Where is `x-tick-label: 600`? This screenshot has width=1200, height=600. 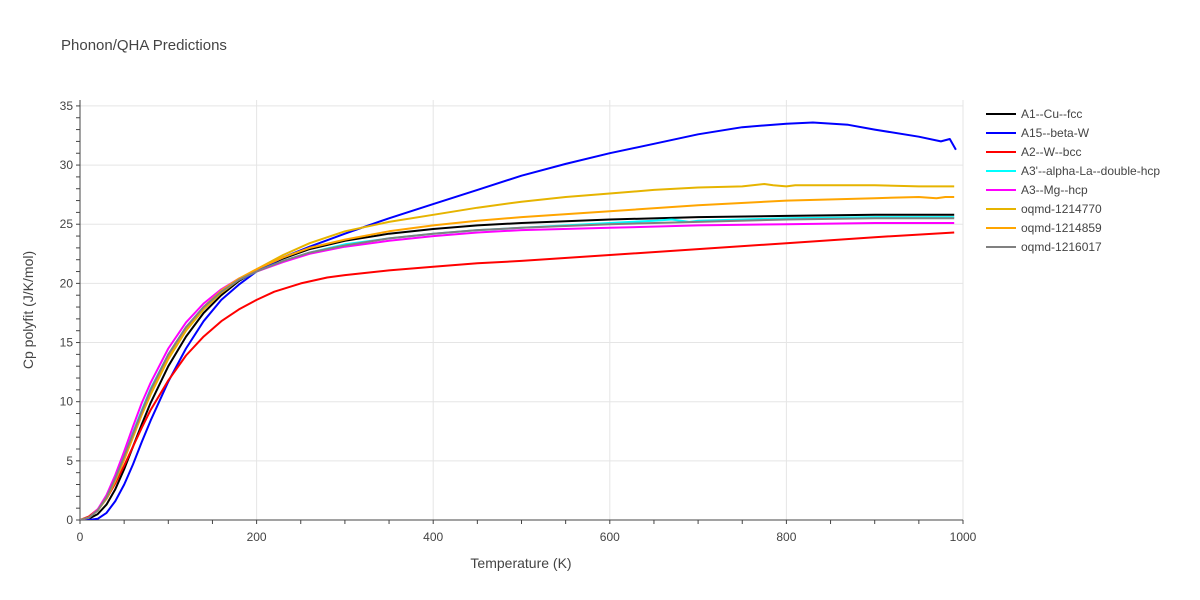
x-tick-label: 600 is located at coordinates (610, 537).